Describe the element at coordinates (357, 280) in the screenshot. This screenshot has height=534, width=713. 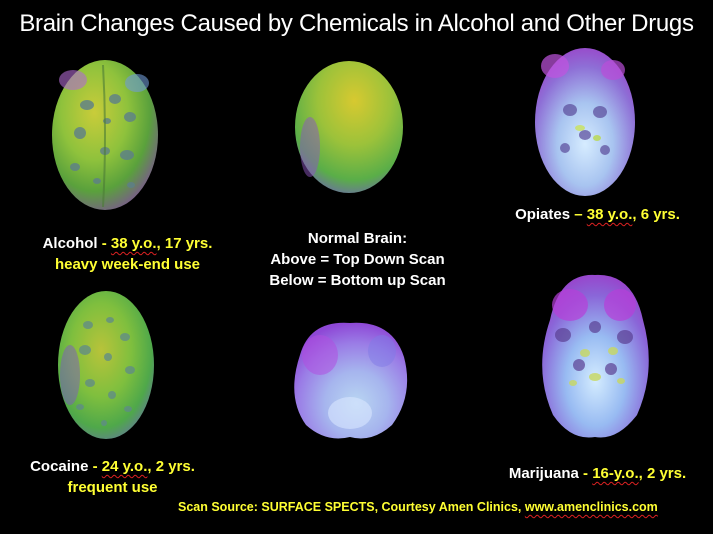
I see `normal-brain-below: Below = Bottom up Scan` at that location.